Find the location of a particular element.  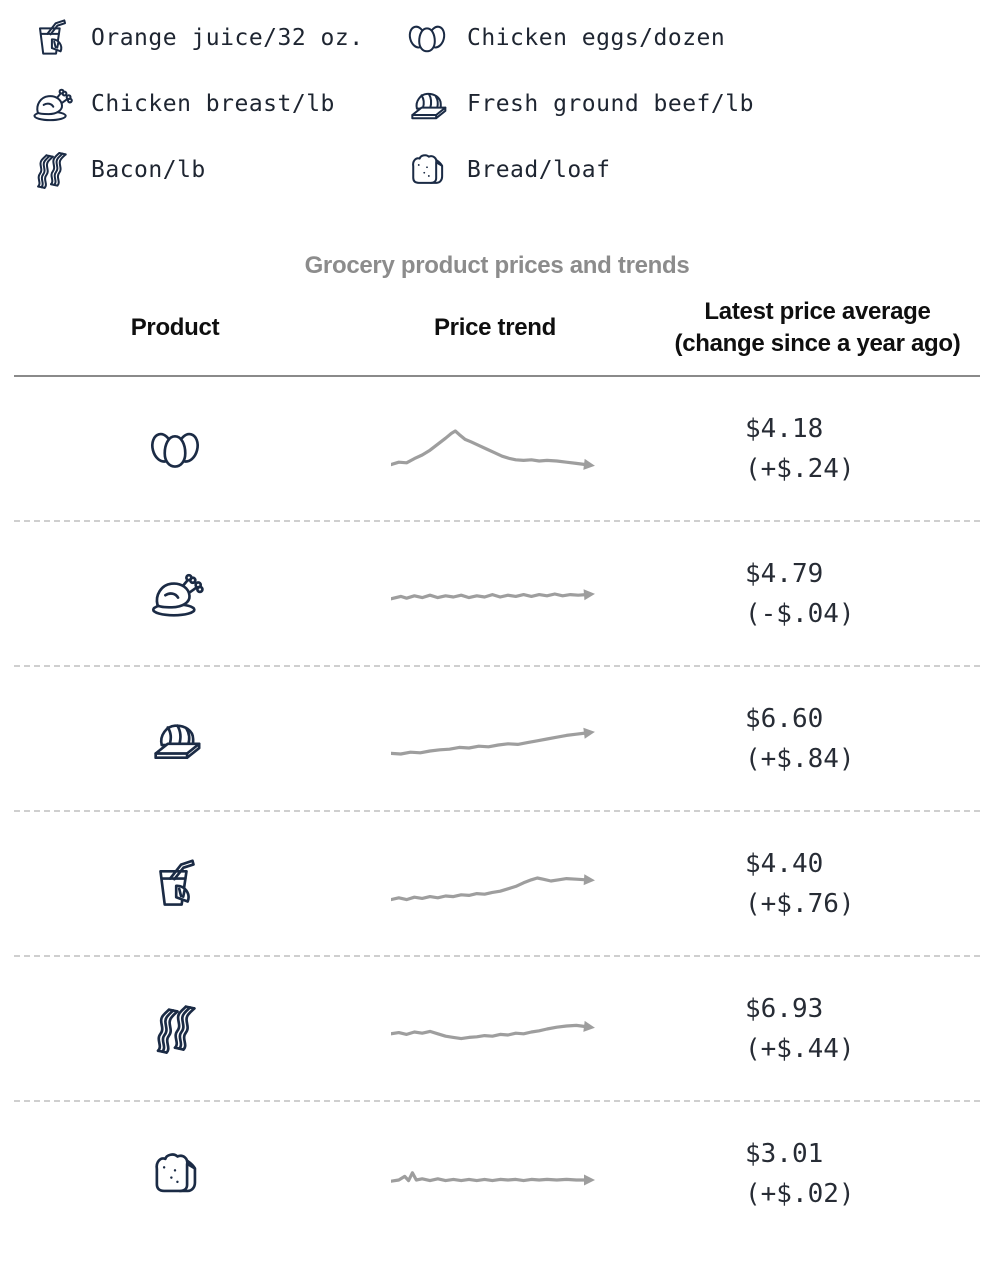

latest-price-header-line2: (change since a year ago) is located at coordinates (817, 344).